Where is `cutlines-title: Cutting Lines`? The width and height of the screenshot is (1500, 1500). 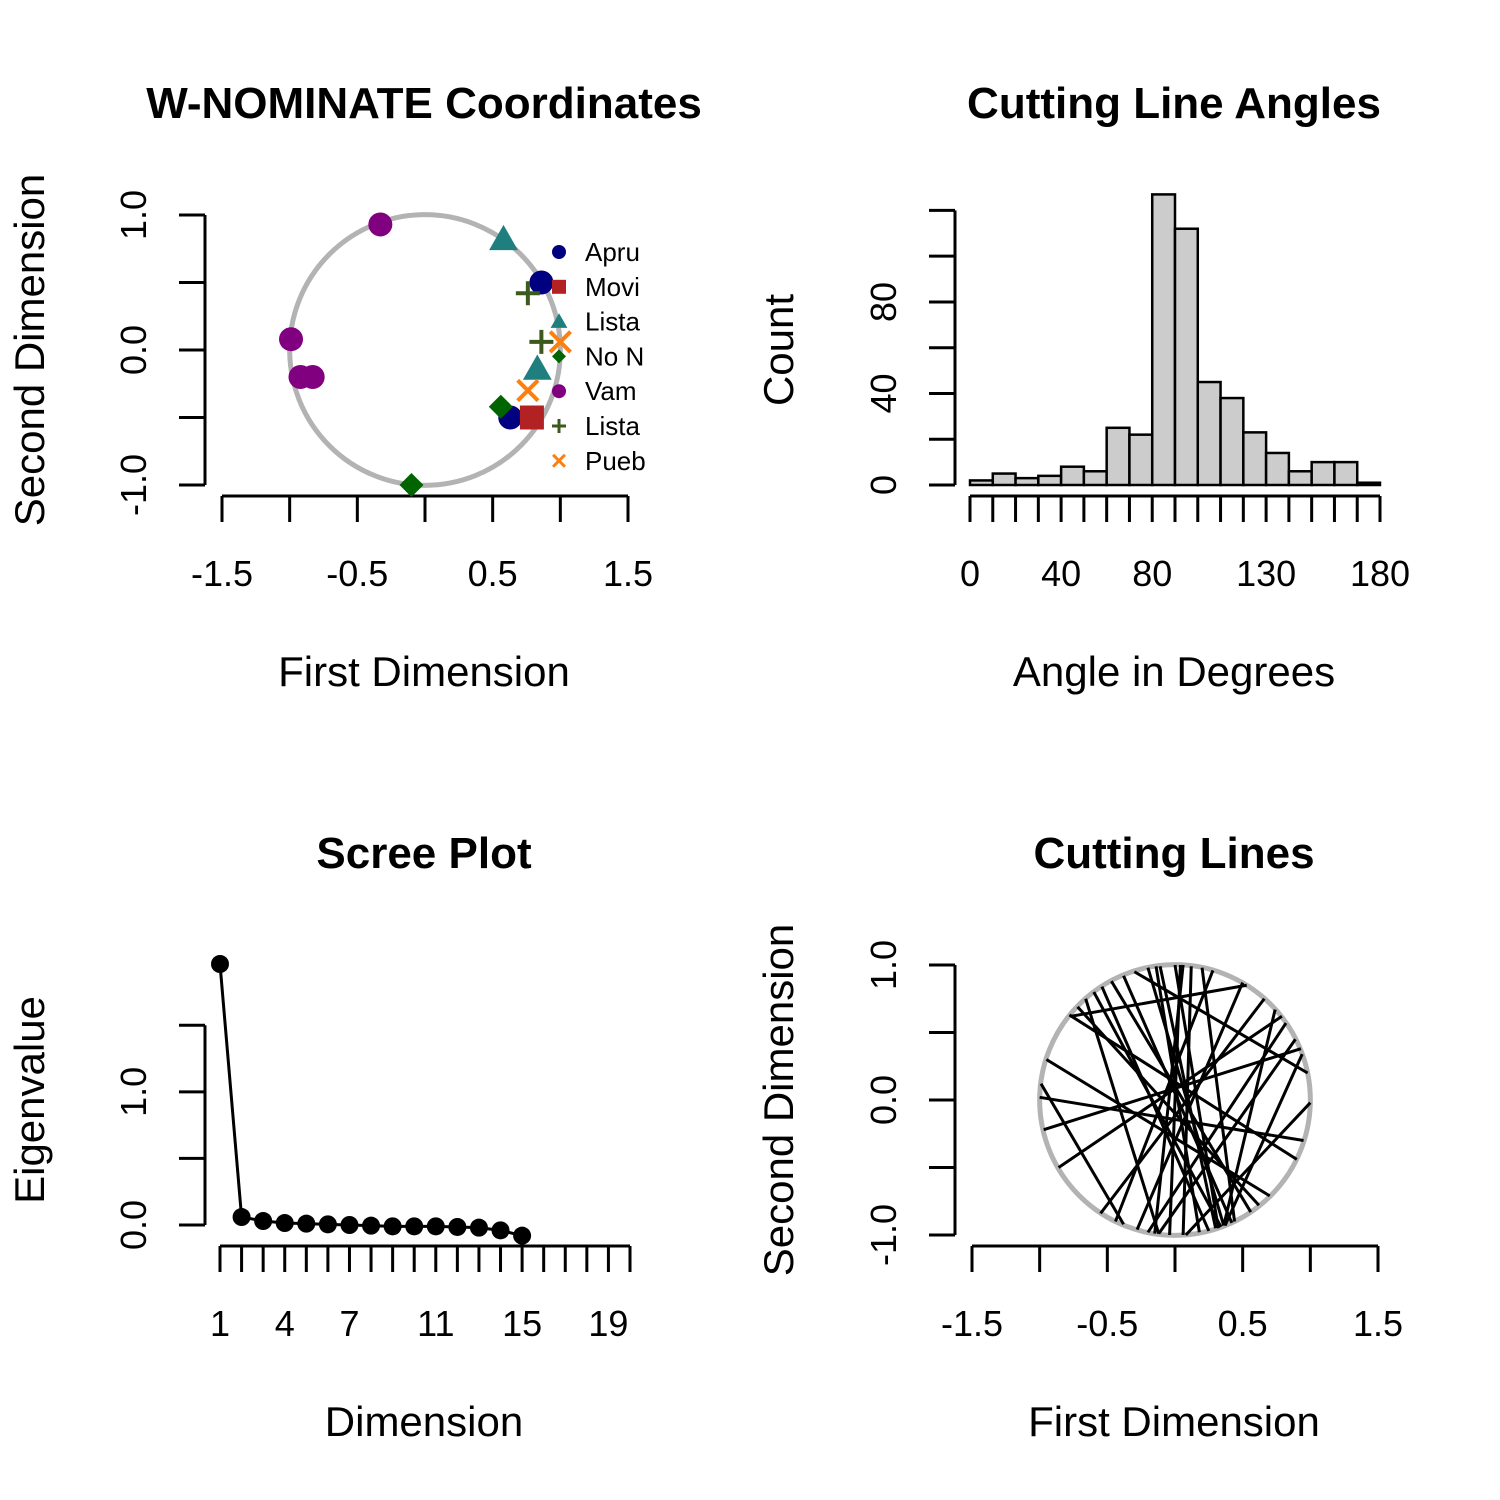 cutlines-title: Cutting Lines is located at coordinates (1173, 853).